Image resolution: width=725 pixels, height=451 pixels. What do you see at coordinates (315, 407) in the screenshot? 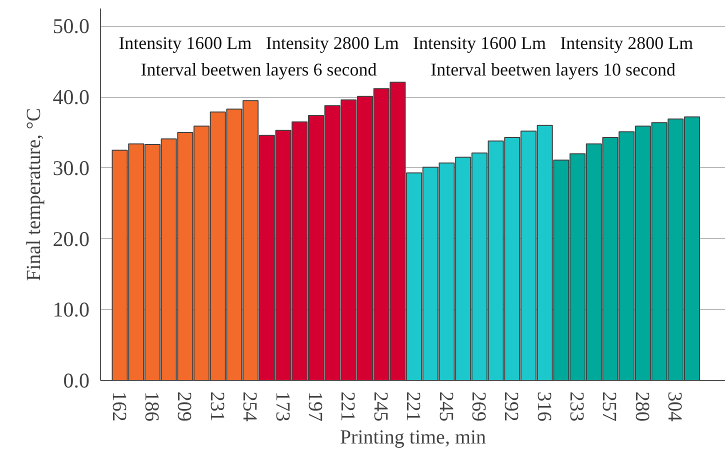
I see `x-tick-label: 197` at bounding box center [315, 407].